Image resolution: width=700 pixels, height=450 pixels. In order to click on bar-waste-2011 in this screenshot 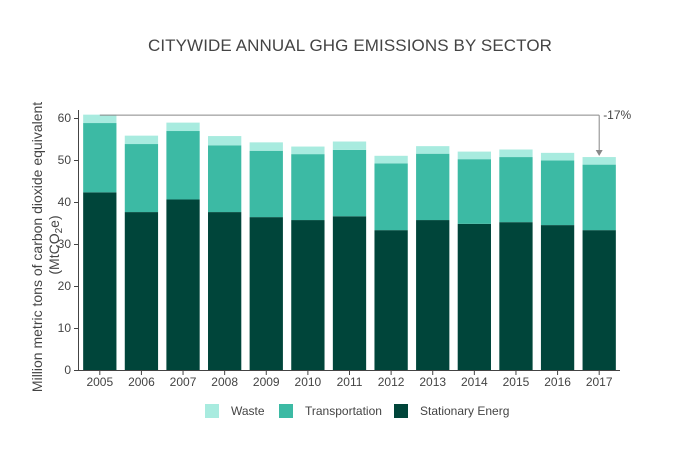, I will do `click(349, 145)`.